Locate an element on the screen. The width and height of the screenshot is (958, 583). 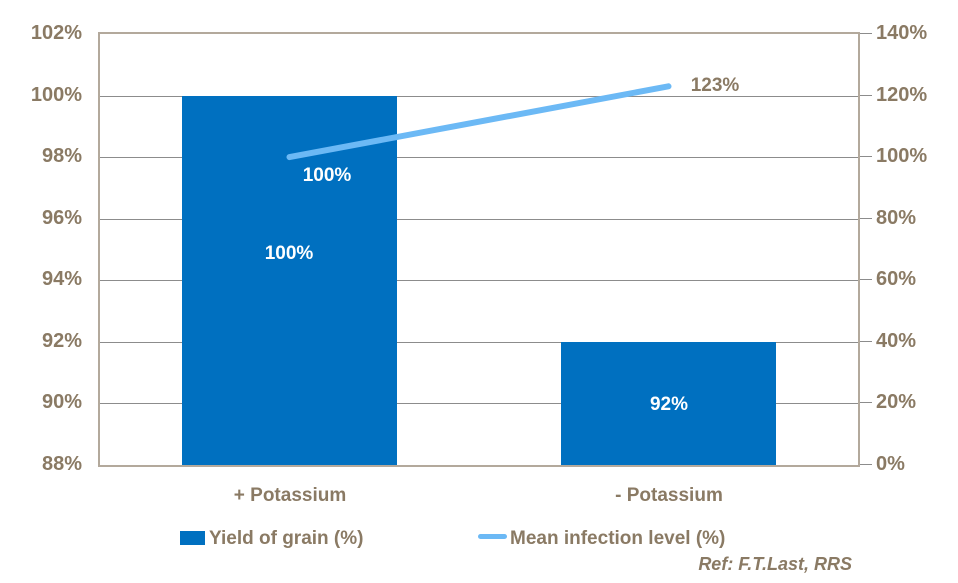
legend-label-yield: Yield of grain (%) is located at coordinates (286, 538).